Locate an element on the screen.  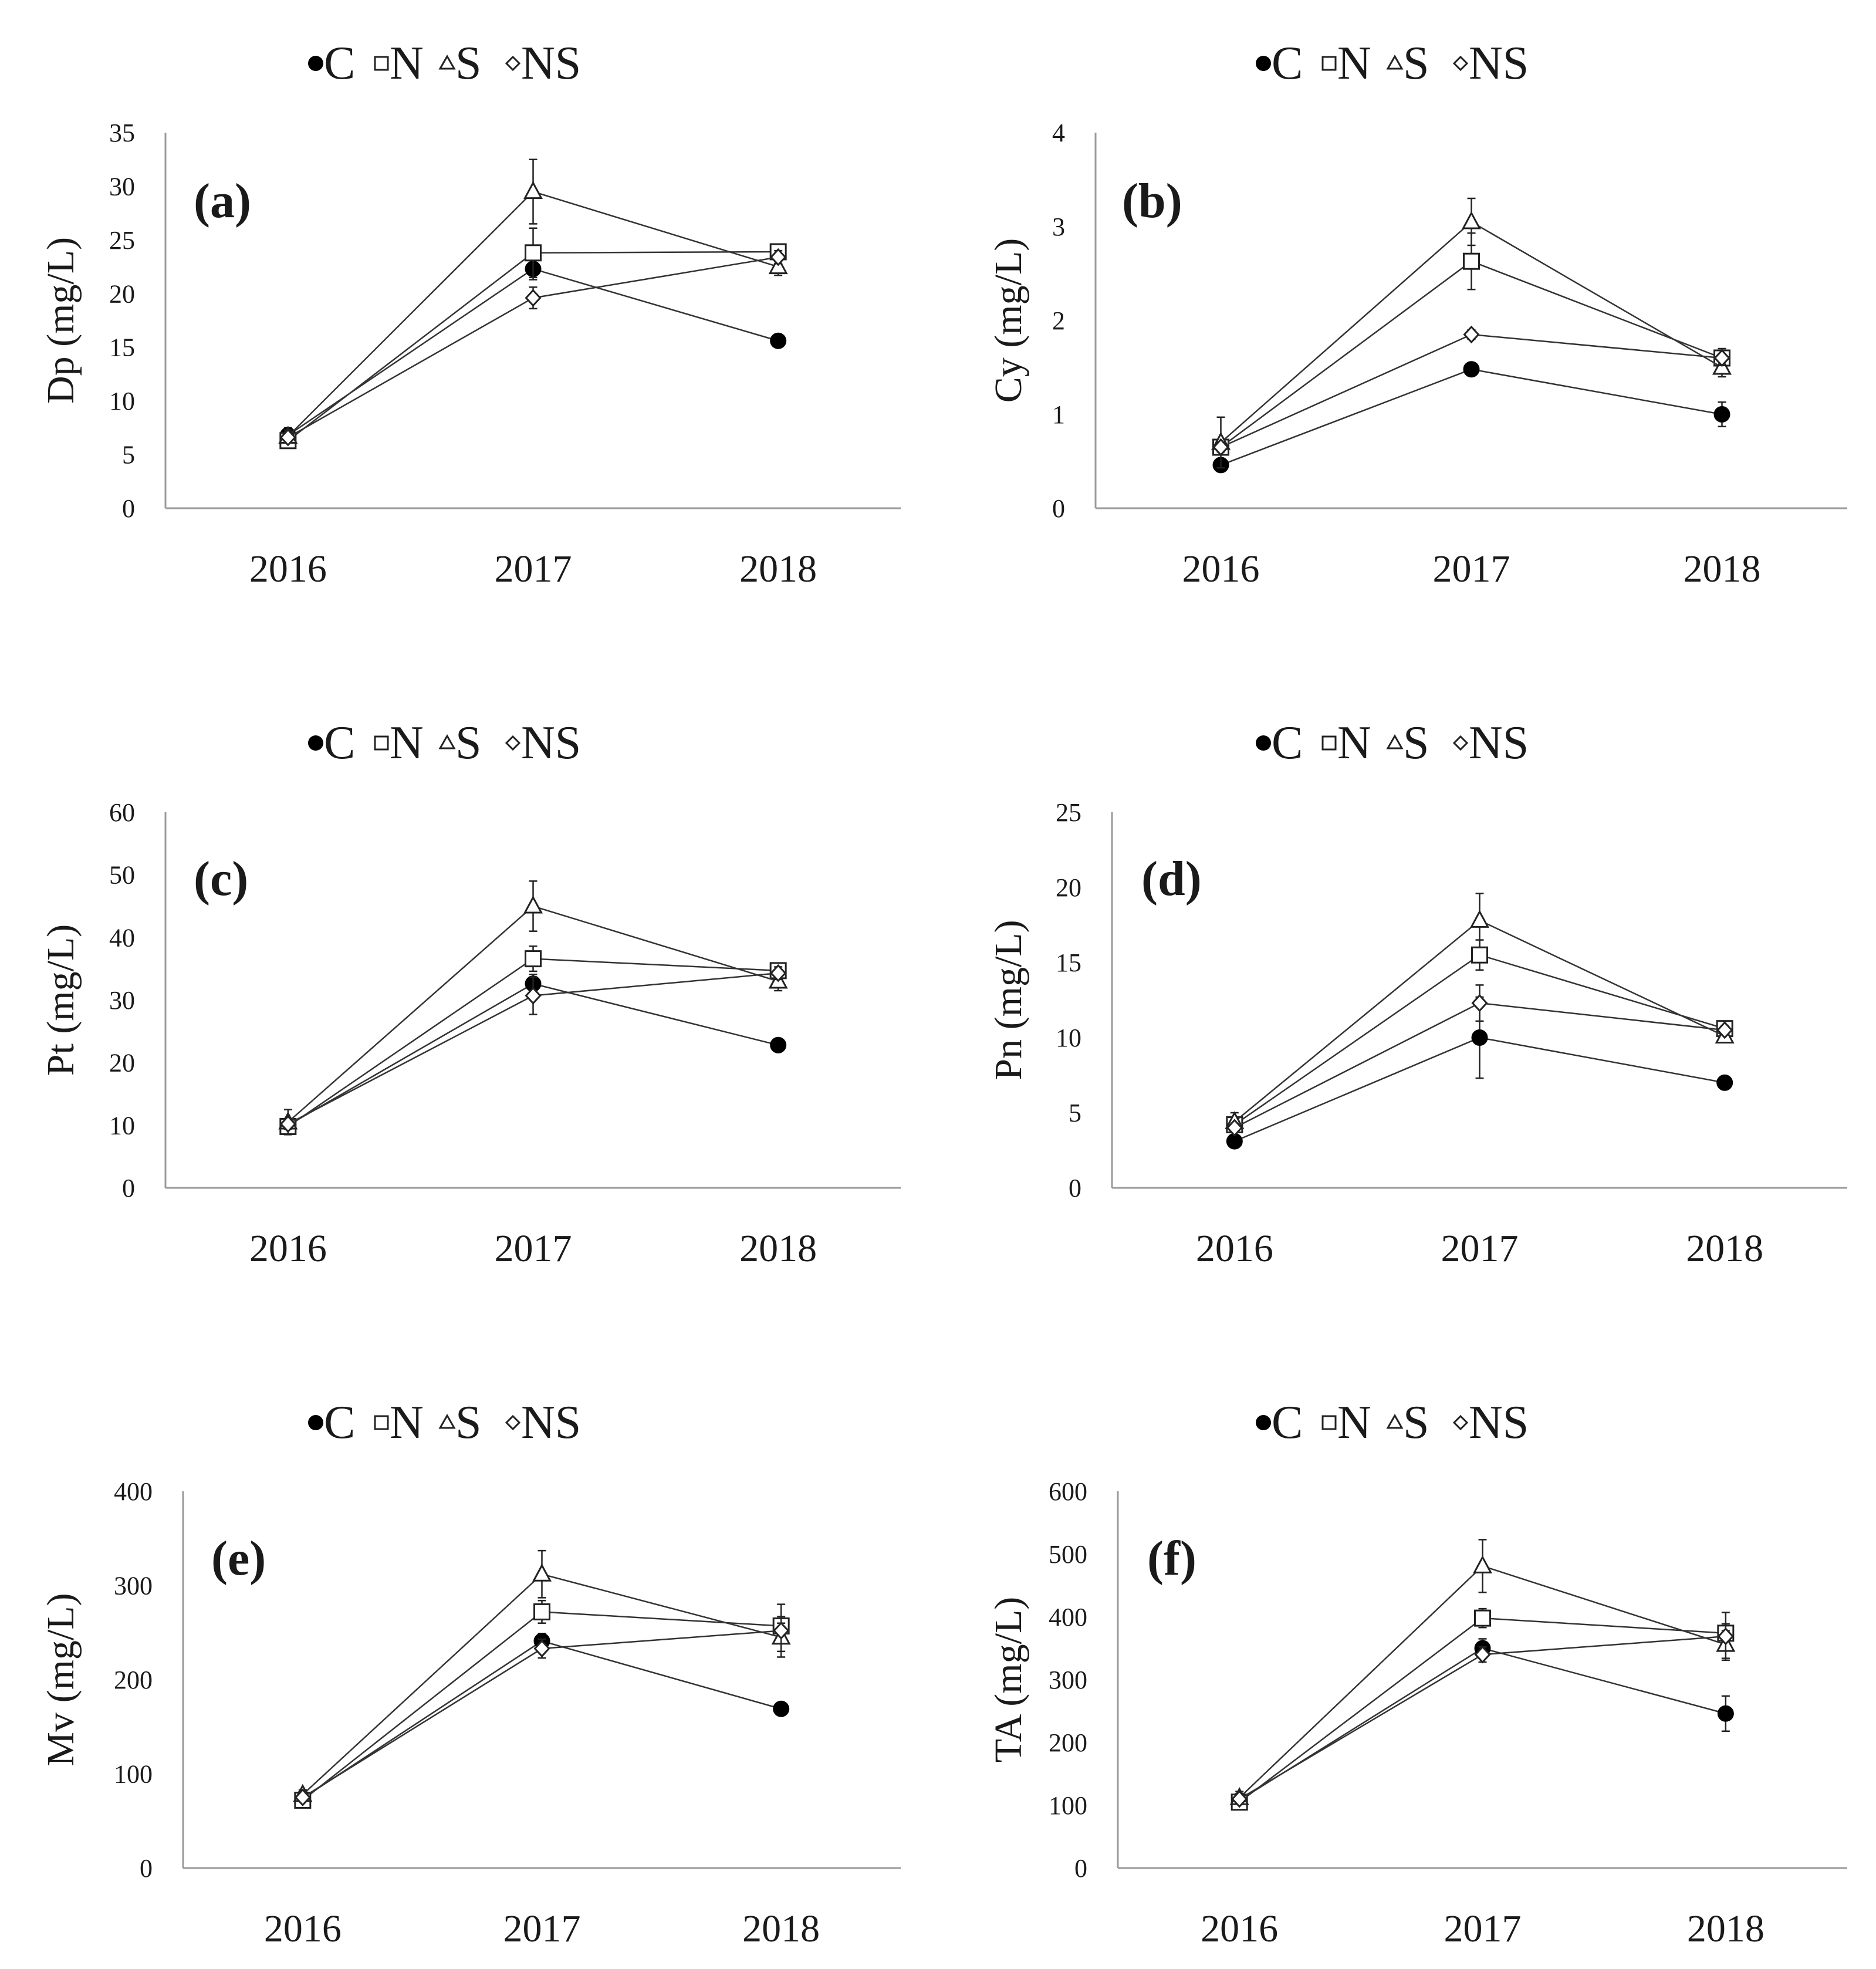
y-tick-label: 60 is located at coordinates (122, 813).